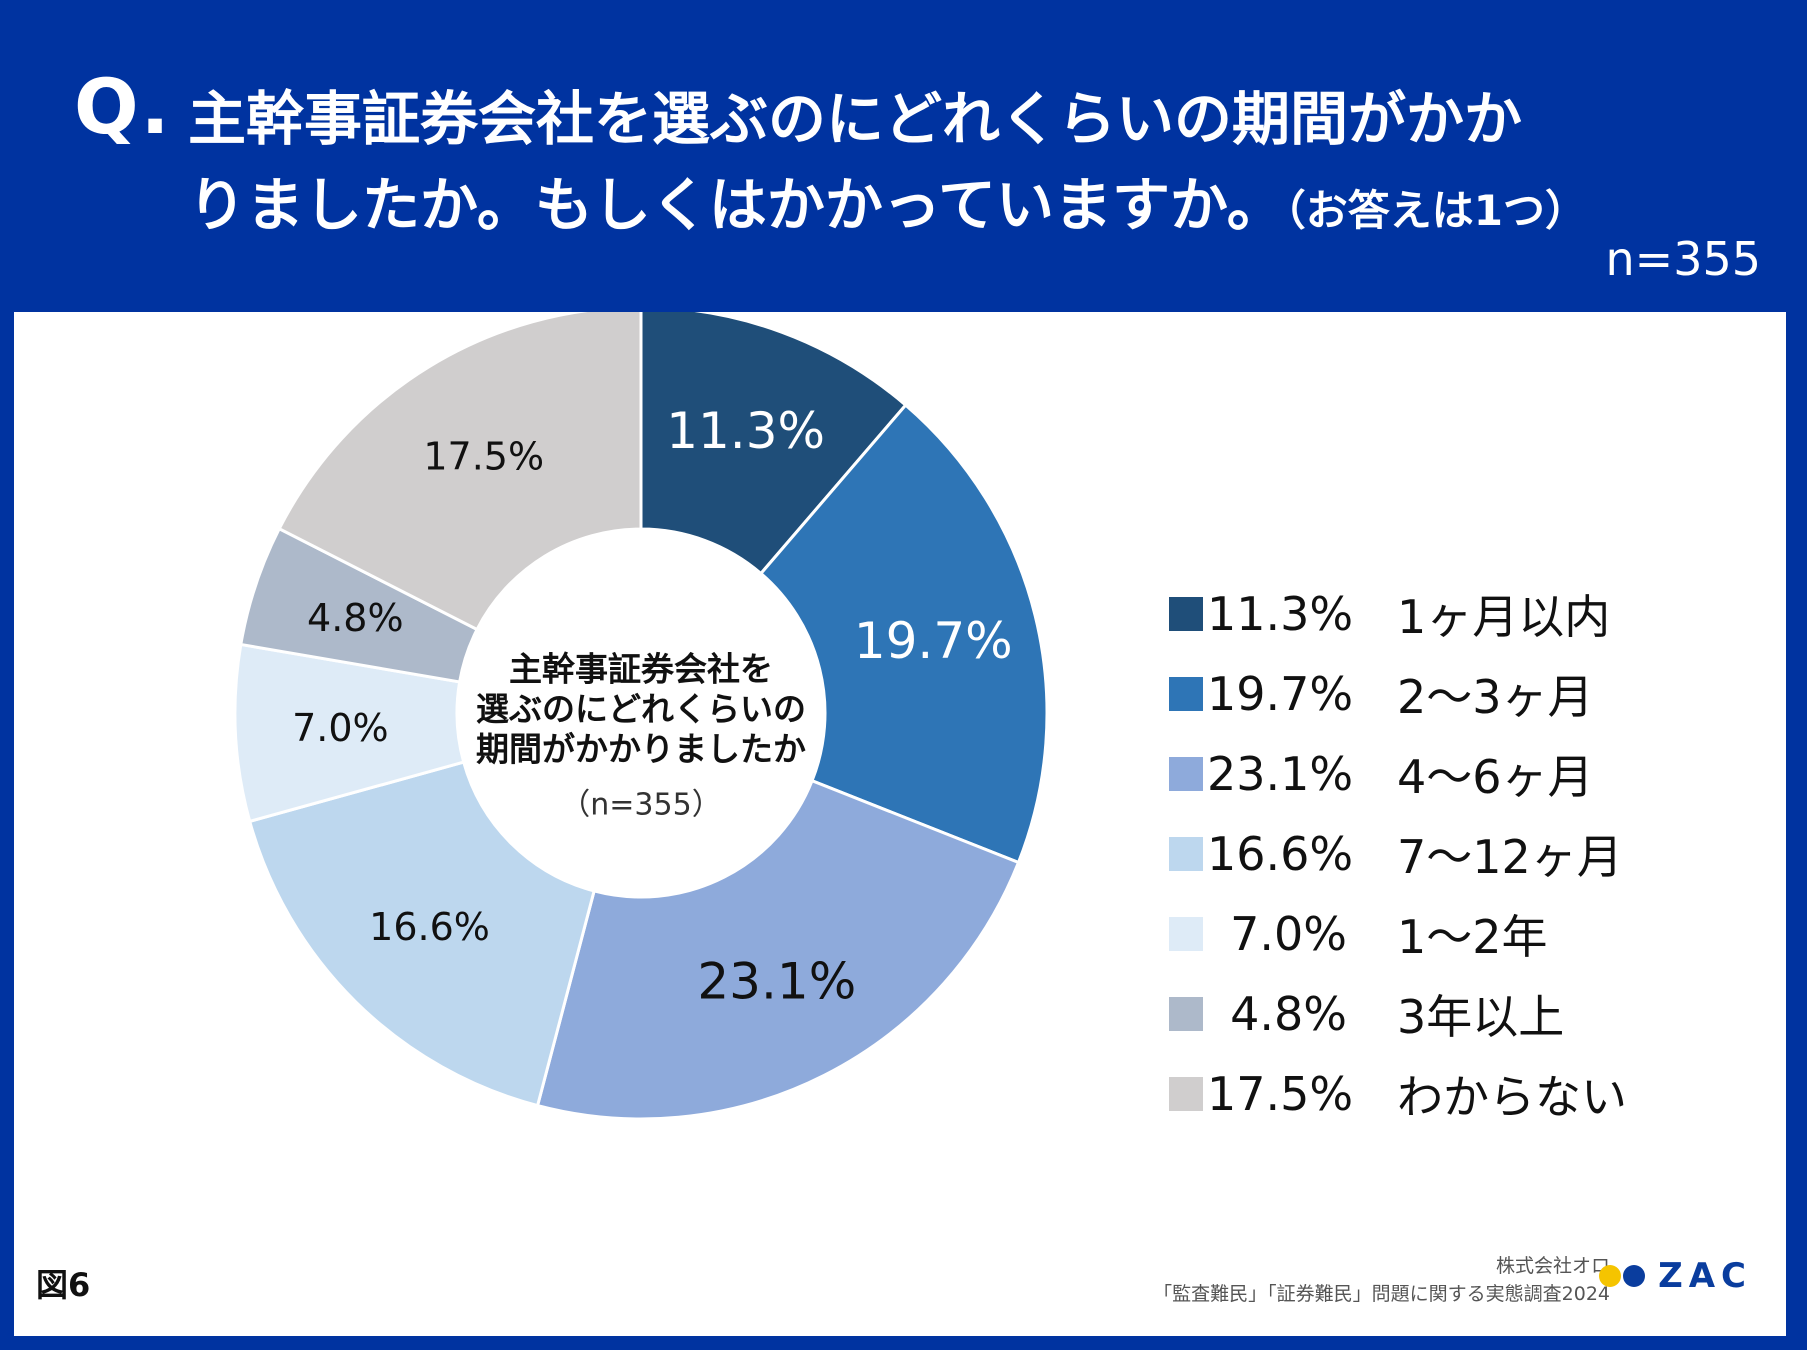  I want to click on legend-label-7: わからない, so click(1512, 1097).